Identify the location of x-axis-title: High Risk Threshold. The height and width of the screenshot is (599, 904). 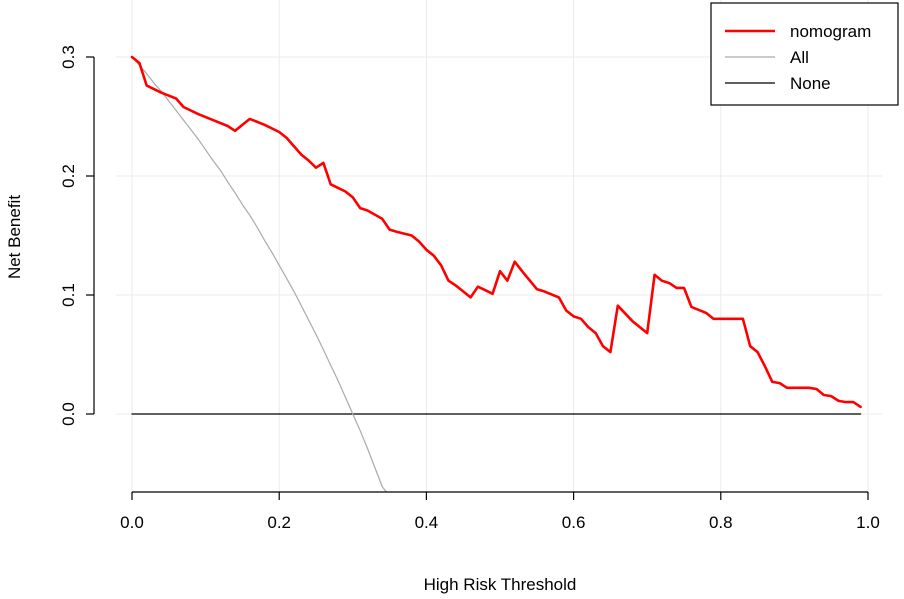
(500, 584).